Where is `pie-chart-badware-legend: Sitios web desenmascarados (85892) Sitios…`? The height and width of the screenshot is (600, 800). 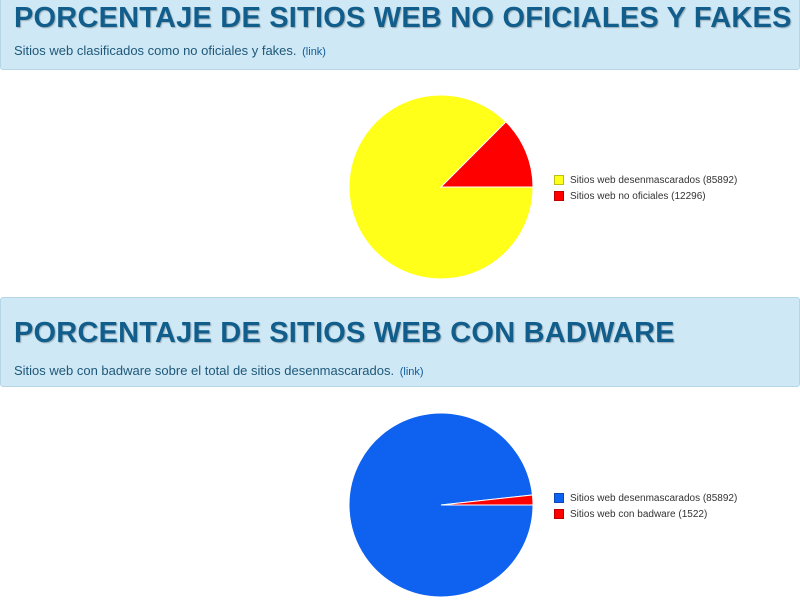 pie-chart-badware-legend: Sitios web desenmascarados (85892) Sitios… is located at coordinates (645, 506).